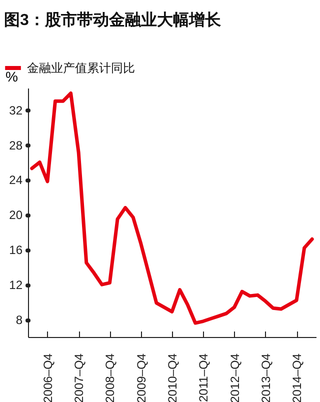 Image resolution: width=320 pixels, height=402 pixels. Describe the element at coordinates (110, 377) in the screenshot. I see `x-tick-label: 2008–Q4` at that location.